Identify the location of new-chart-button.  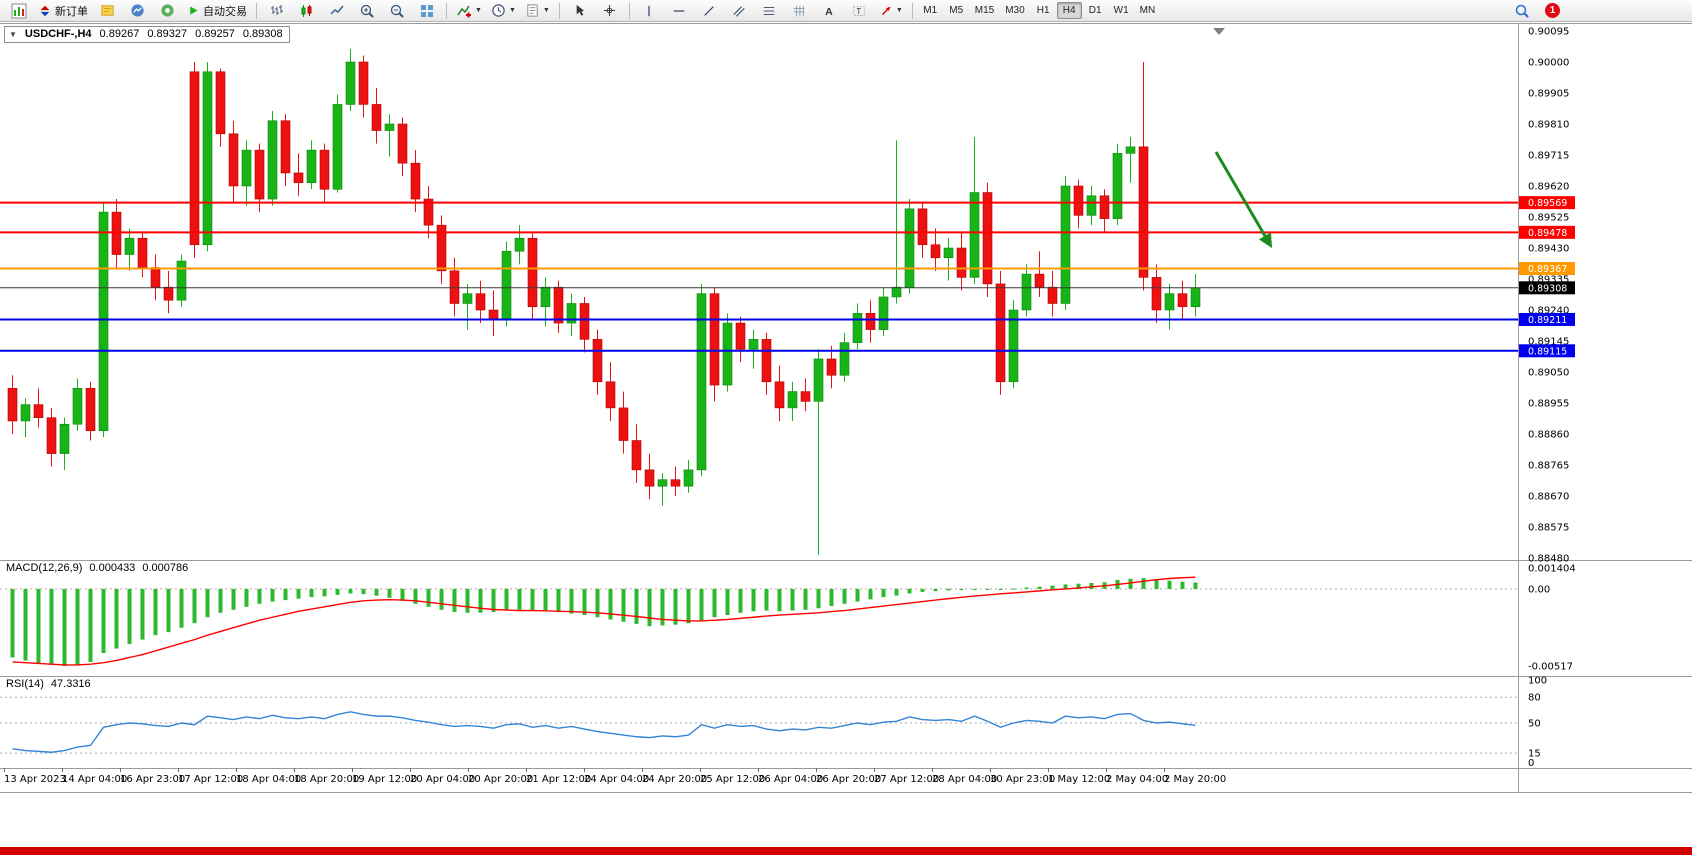
(18, 10).